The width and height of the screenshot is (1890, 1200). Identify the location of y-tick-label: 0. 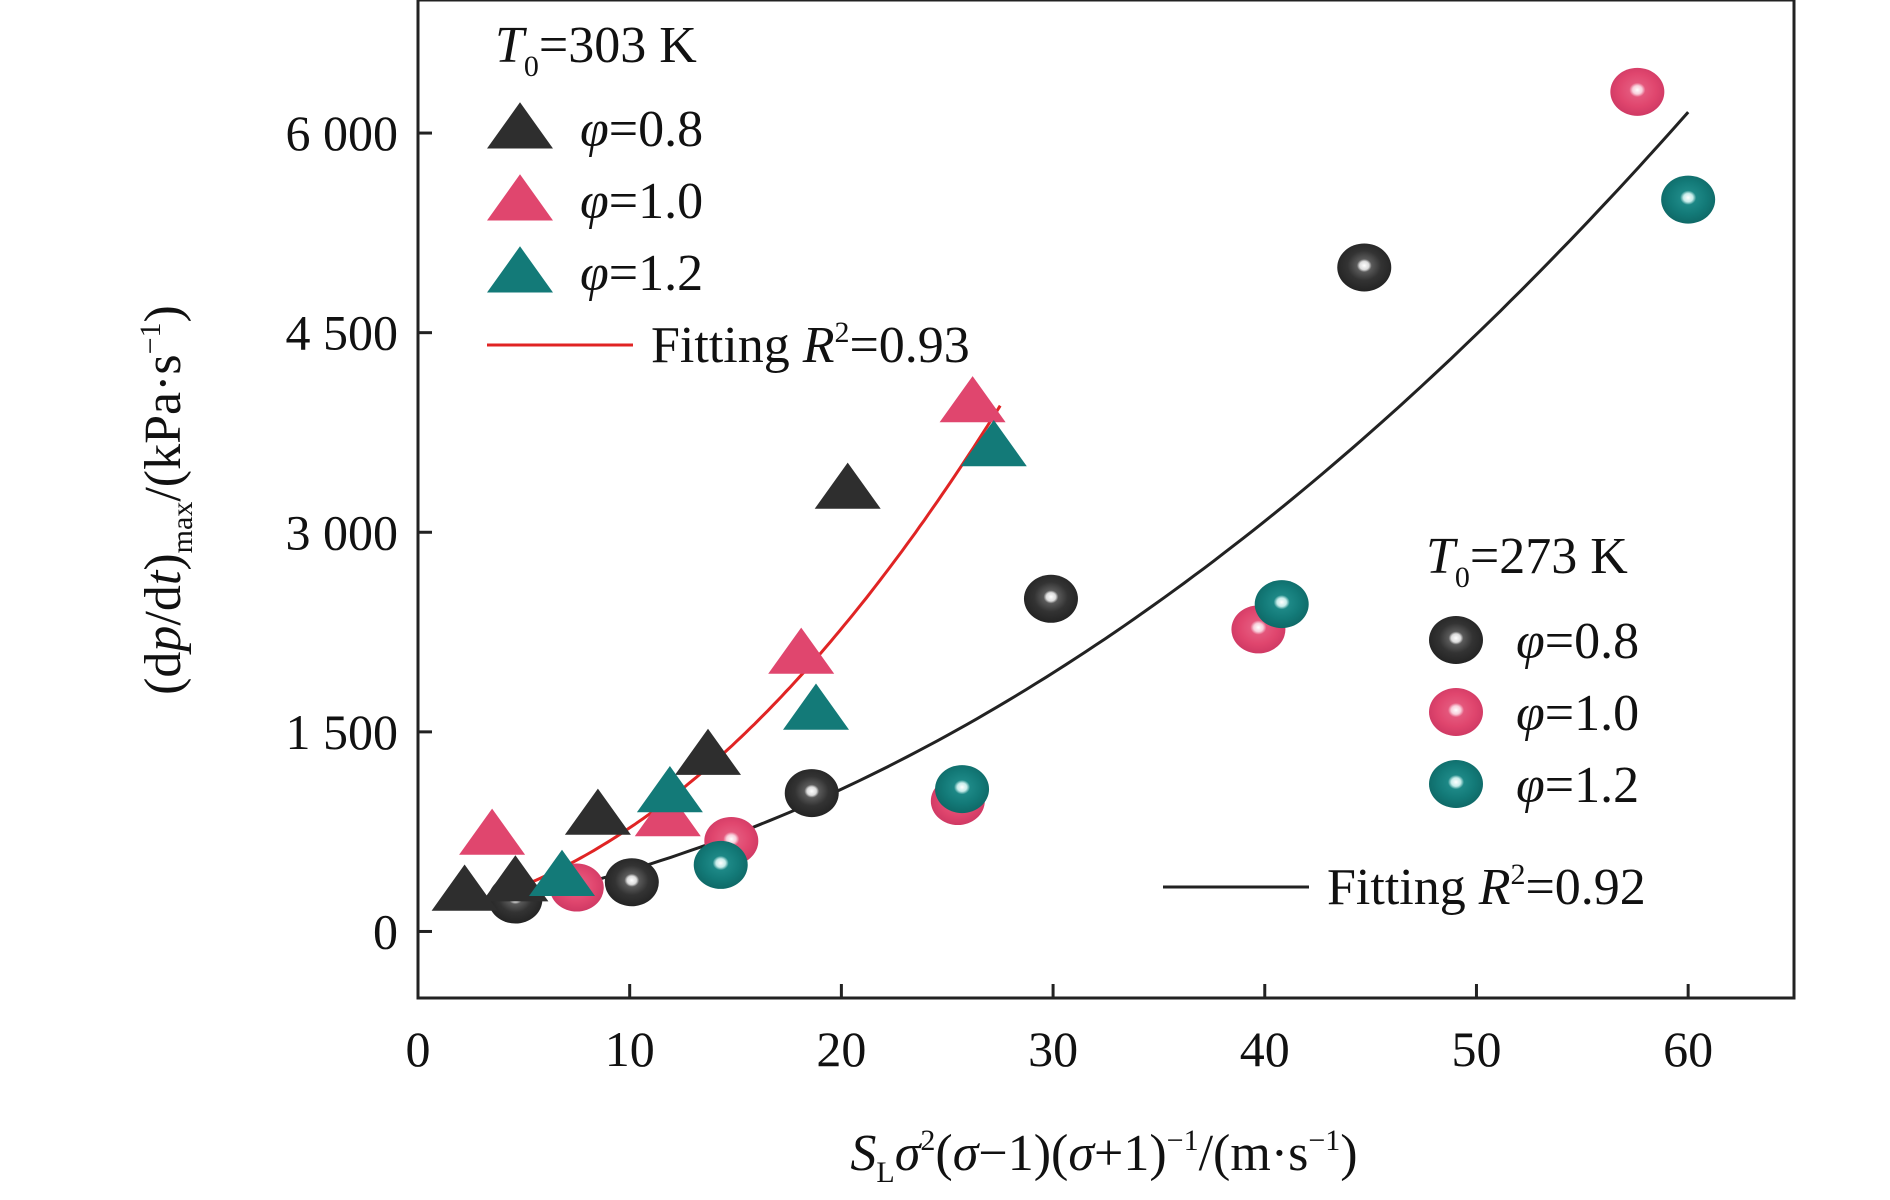
(385, 931).